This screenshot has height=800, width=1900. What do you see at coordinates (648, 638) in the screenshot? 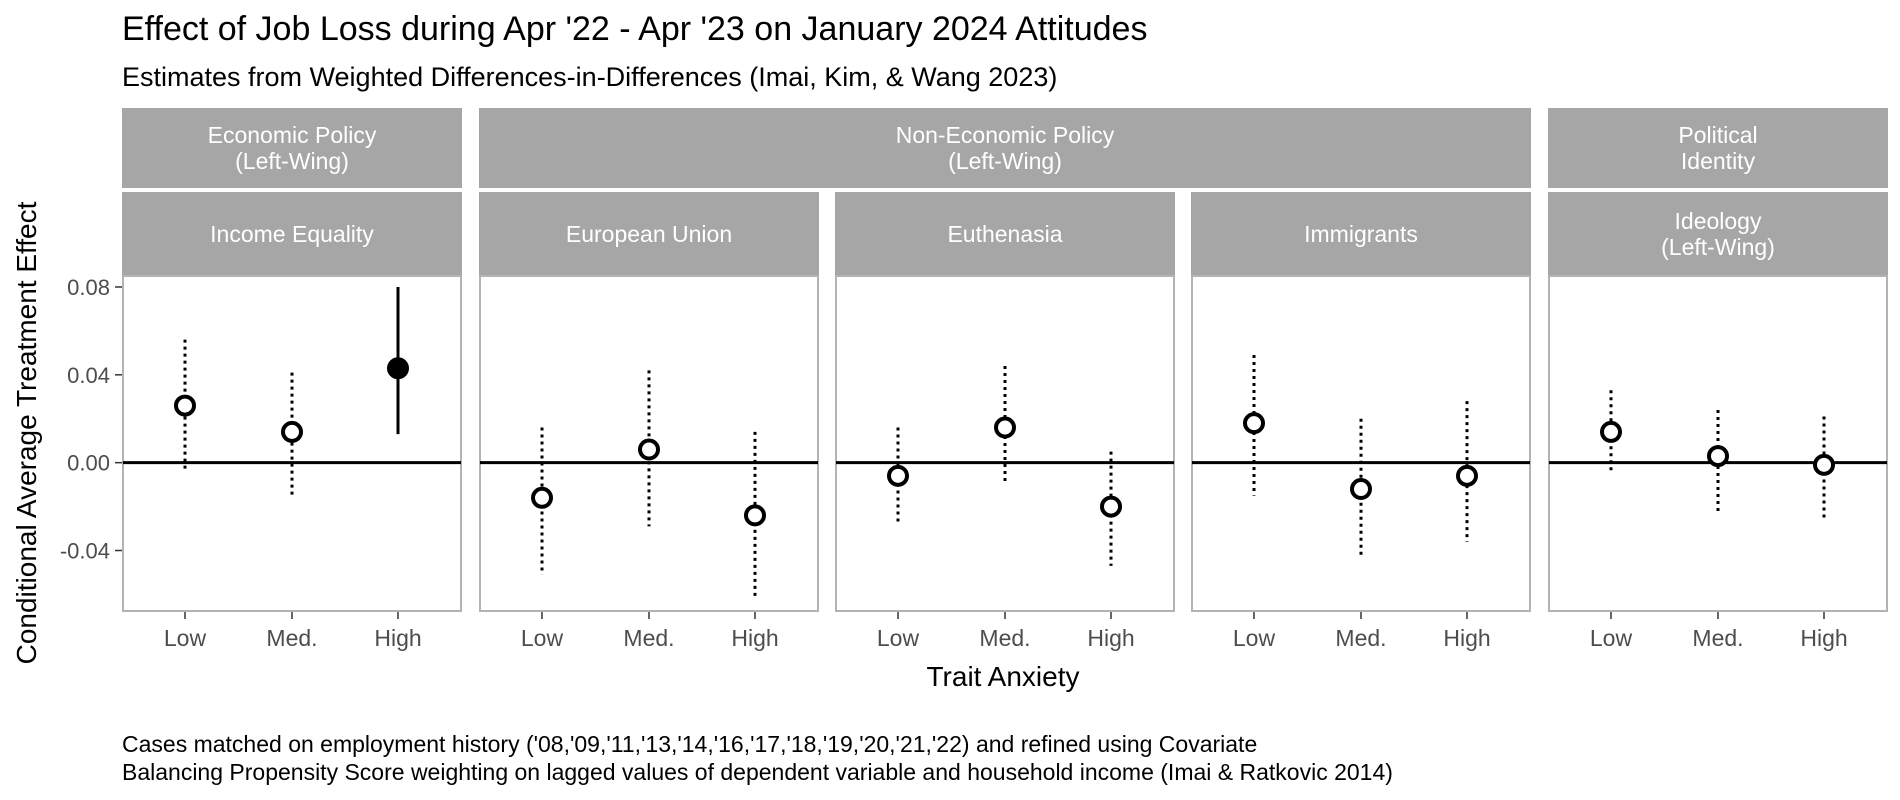
I see `x-tick-label-2-2: Med.` at bounding box center [648, 638].